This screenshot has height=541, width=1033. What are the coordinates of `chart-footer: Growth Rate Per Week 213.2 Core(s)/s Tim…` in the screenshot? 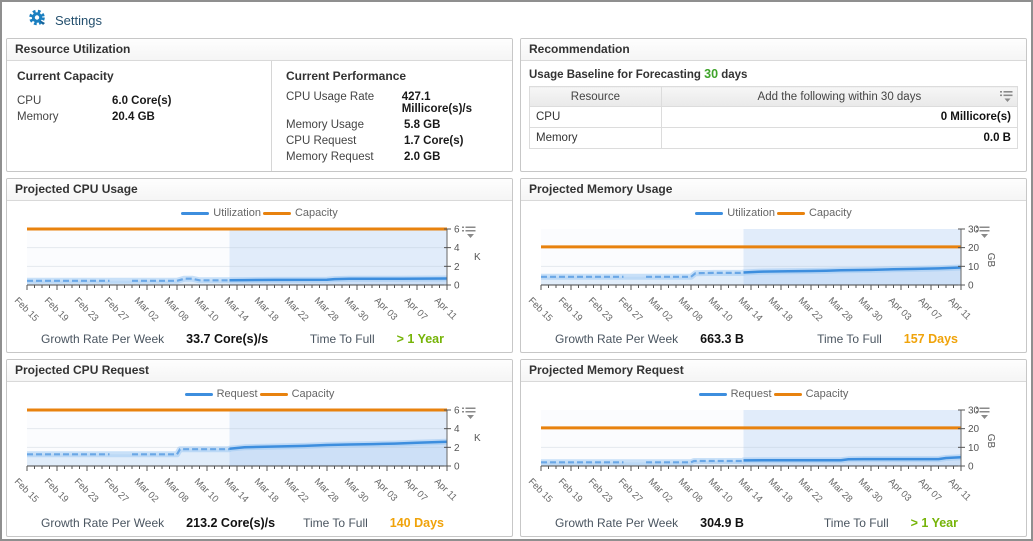 It's located at (242, 523).